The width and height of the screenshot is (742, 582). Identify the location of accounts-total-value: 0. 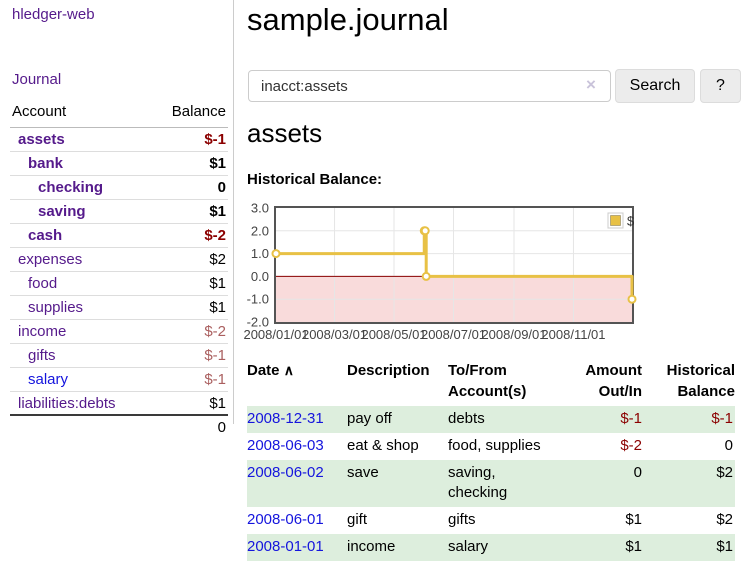
(221, 427).